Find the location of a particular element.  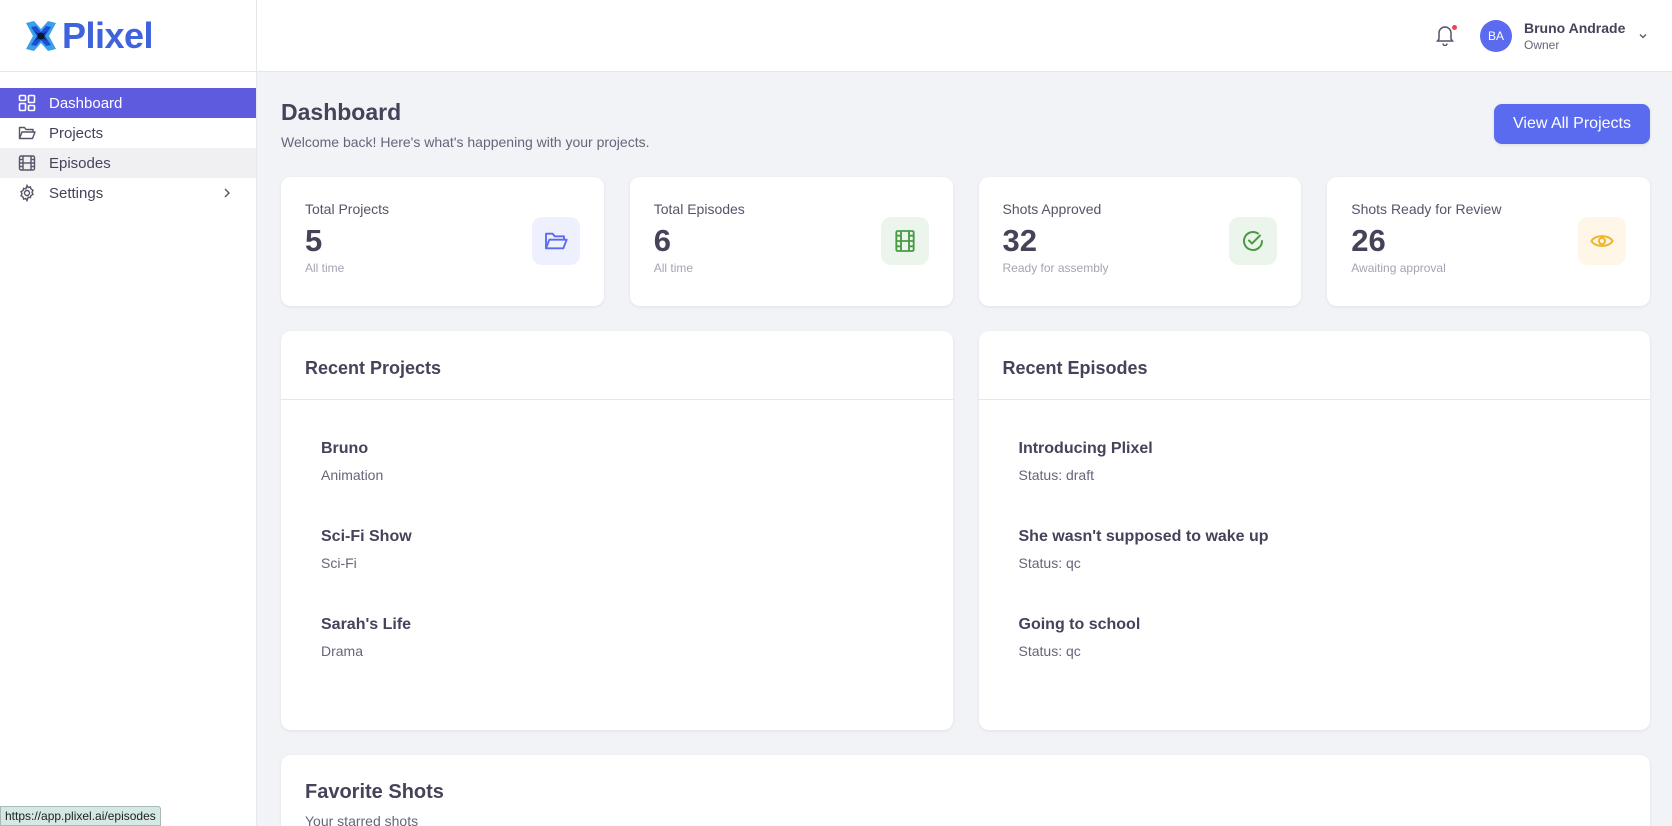

user-name: Bruno Andrade is located at coordinates (1575, 28).